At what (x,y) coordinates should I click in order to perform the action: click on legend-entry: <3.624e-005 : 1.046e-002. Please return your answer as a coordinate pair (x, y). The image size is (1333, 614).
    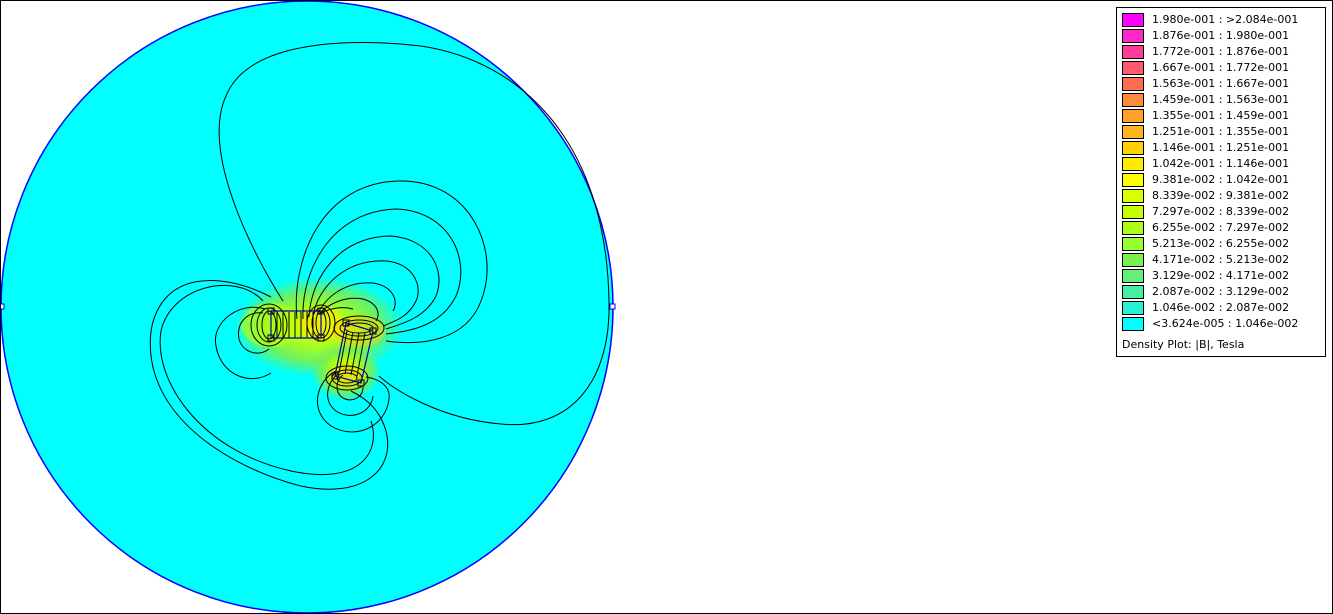
    Looking at the image, I should click on (1222, 324).